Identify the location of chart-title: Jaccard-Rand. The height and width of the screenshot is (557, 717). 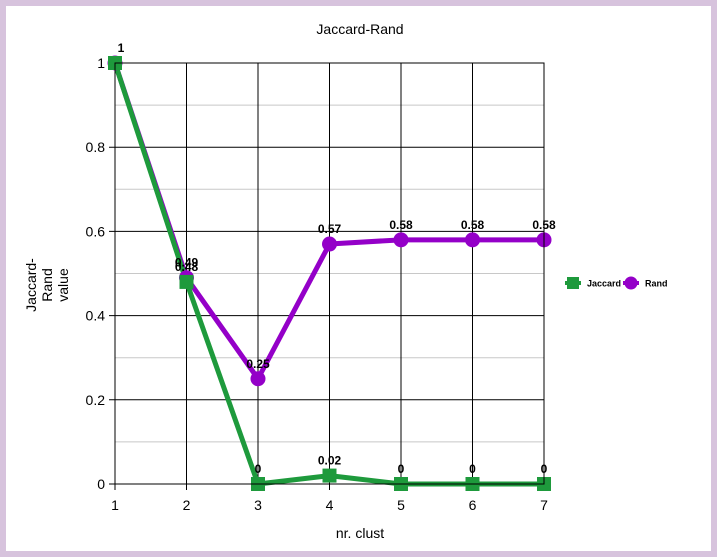
(359, 29).